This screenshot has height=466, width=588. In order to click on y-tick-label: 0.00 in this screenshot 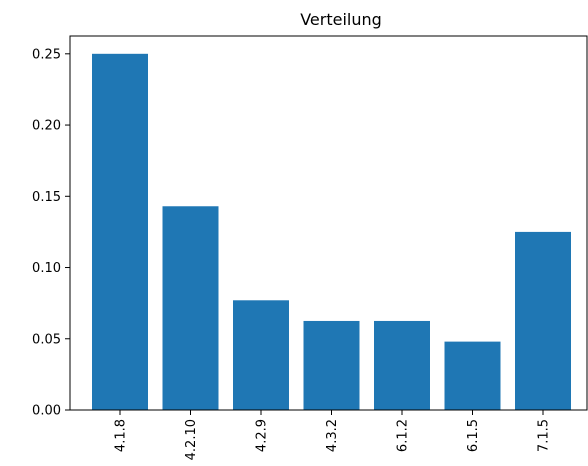, I will do `click(46, 411)`.